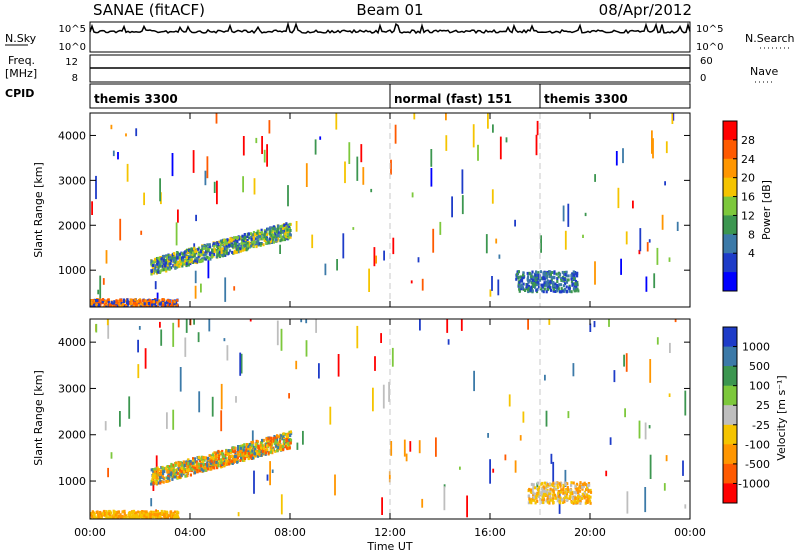  What do you see at coordinates (756, 347) in the screenshot?
I see `colorbar-tick-label: 1000` at bounding box center [756, 347].